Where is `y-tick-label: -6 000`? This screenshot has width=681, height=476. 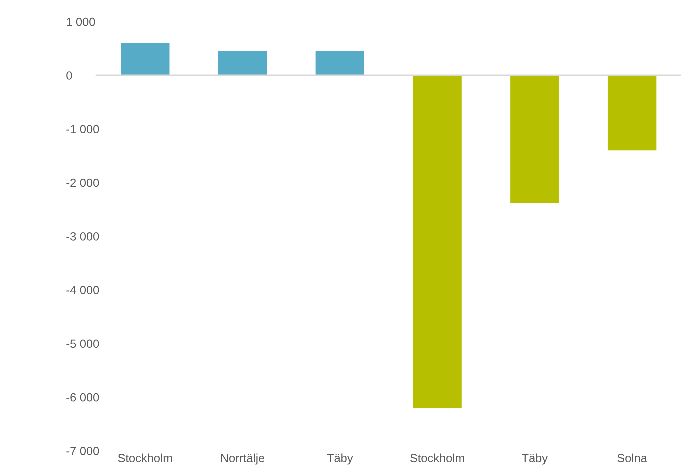 y-tick-label: -6 000 is located at coordinates (83, 397).